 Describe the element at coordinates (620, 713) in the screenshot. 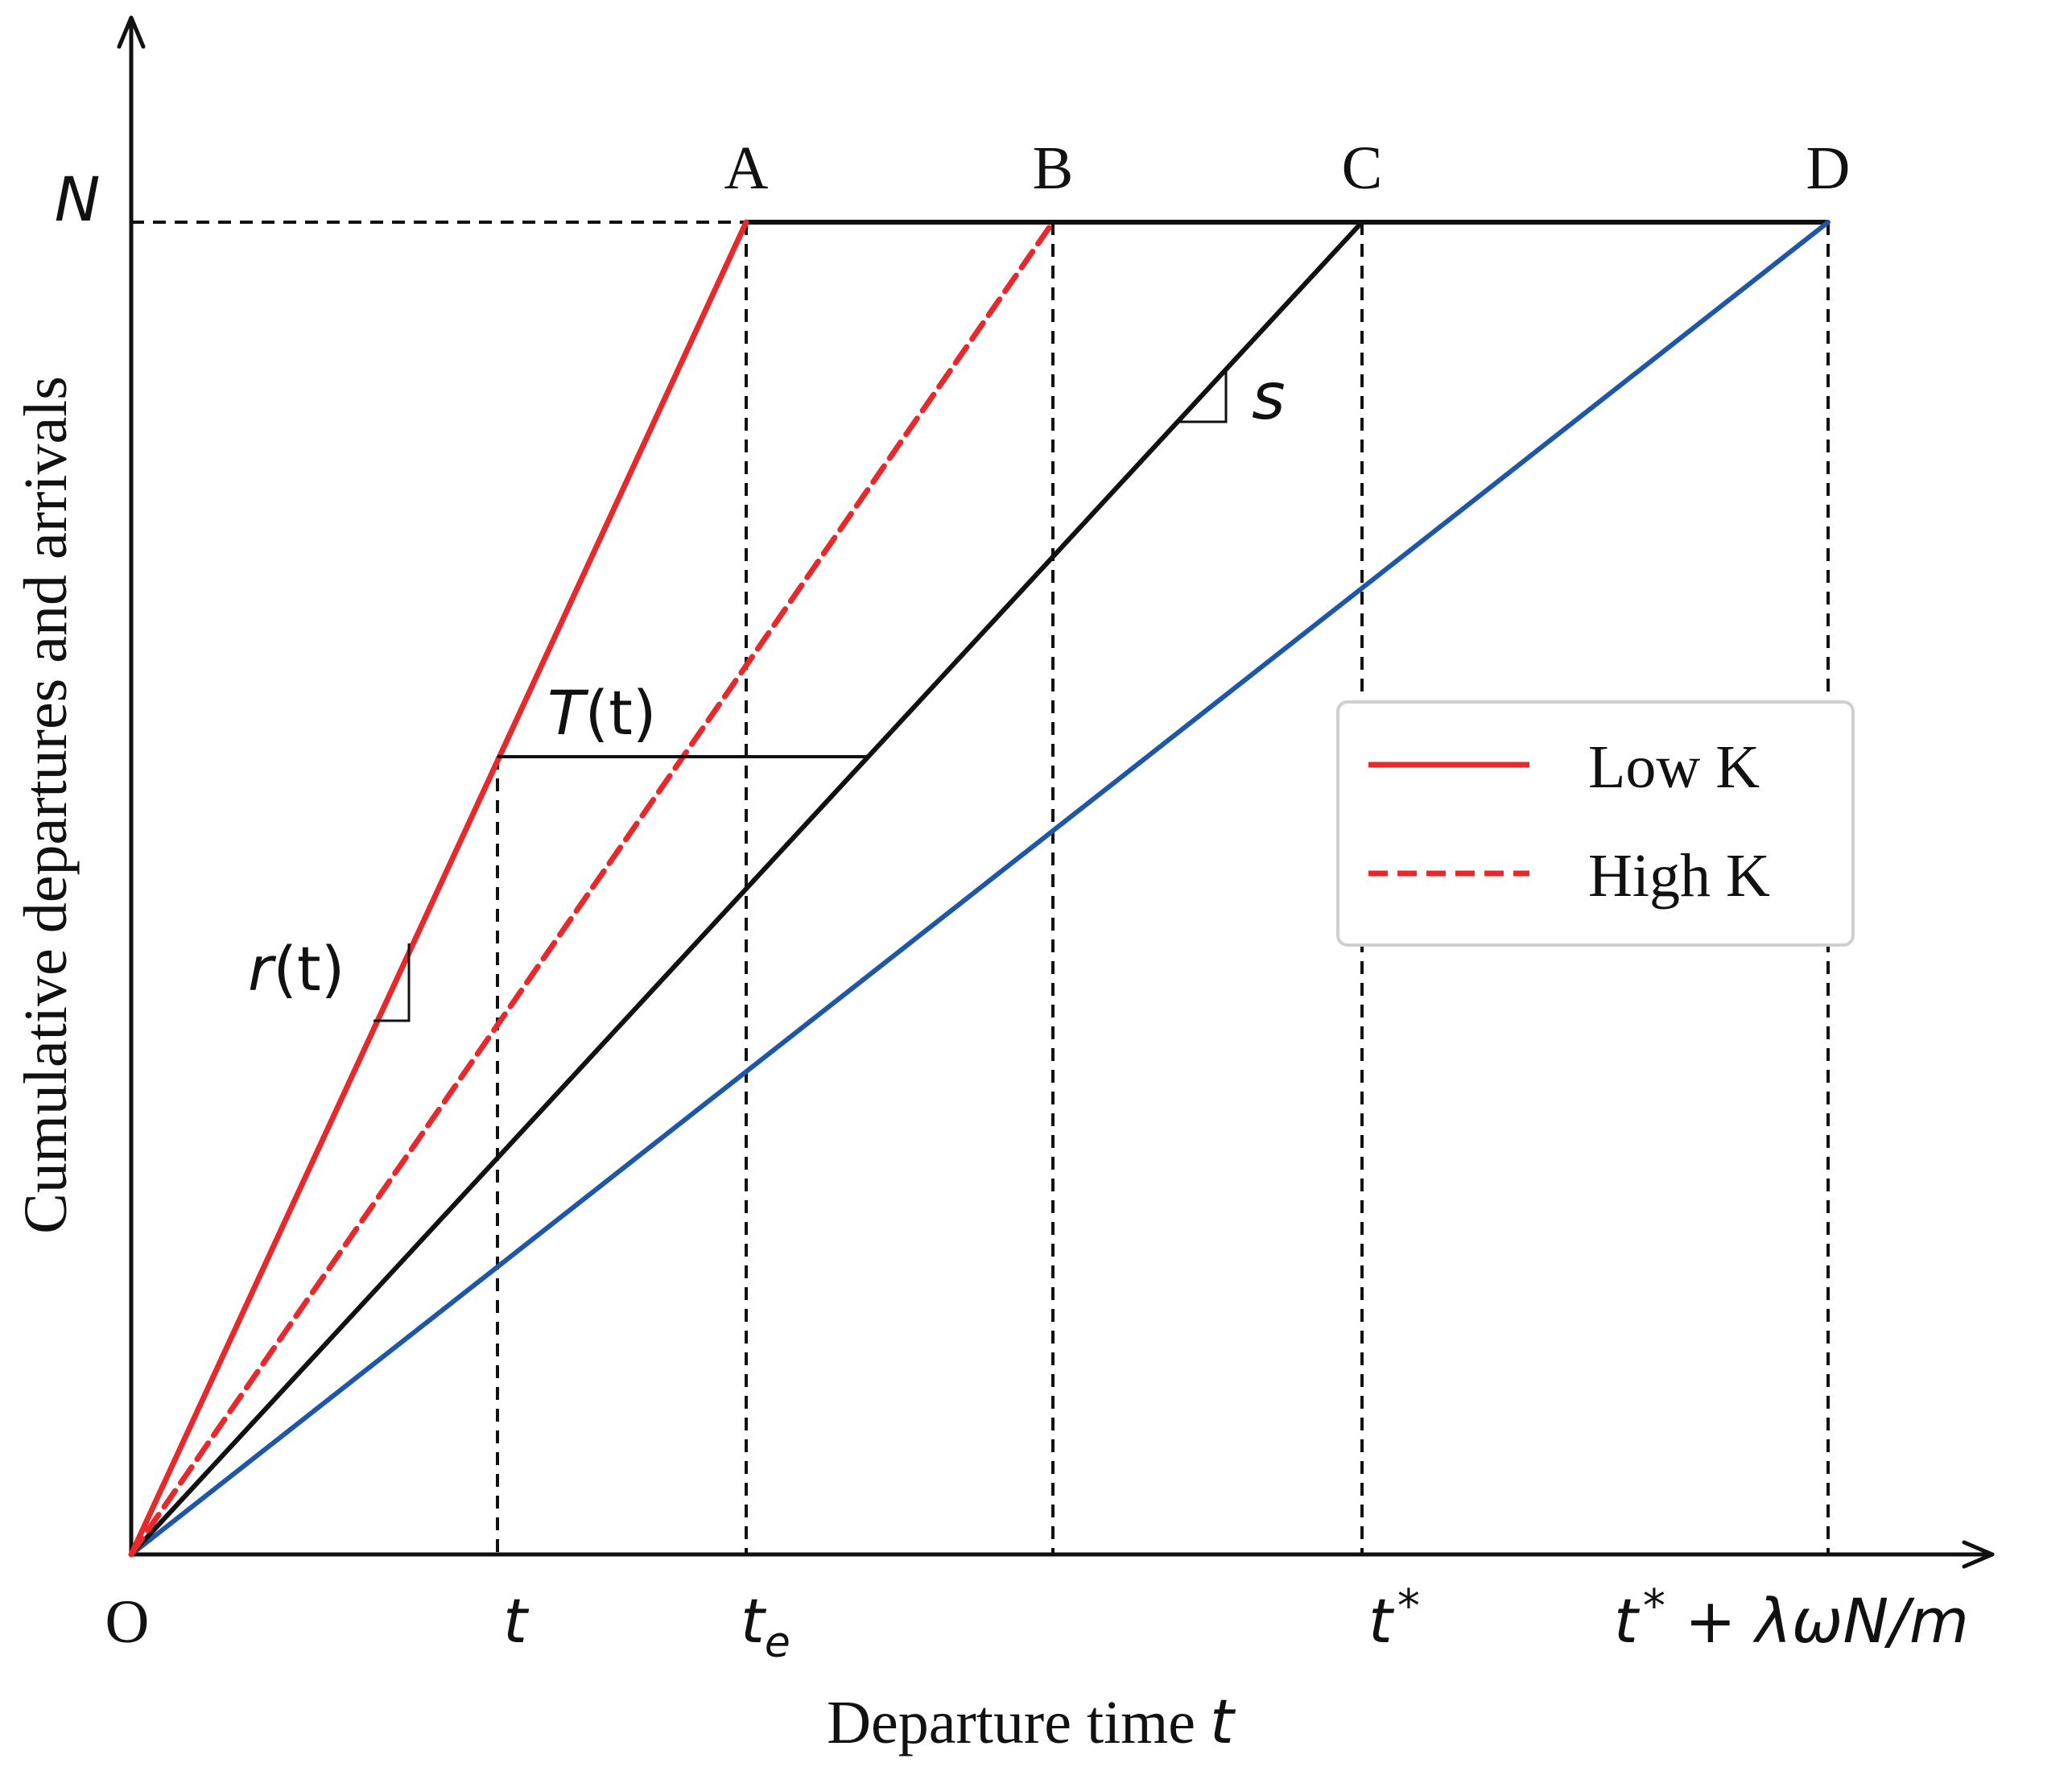

I see `t-annotation-arg: (t)` at that location.